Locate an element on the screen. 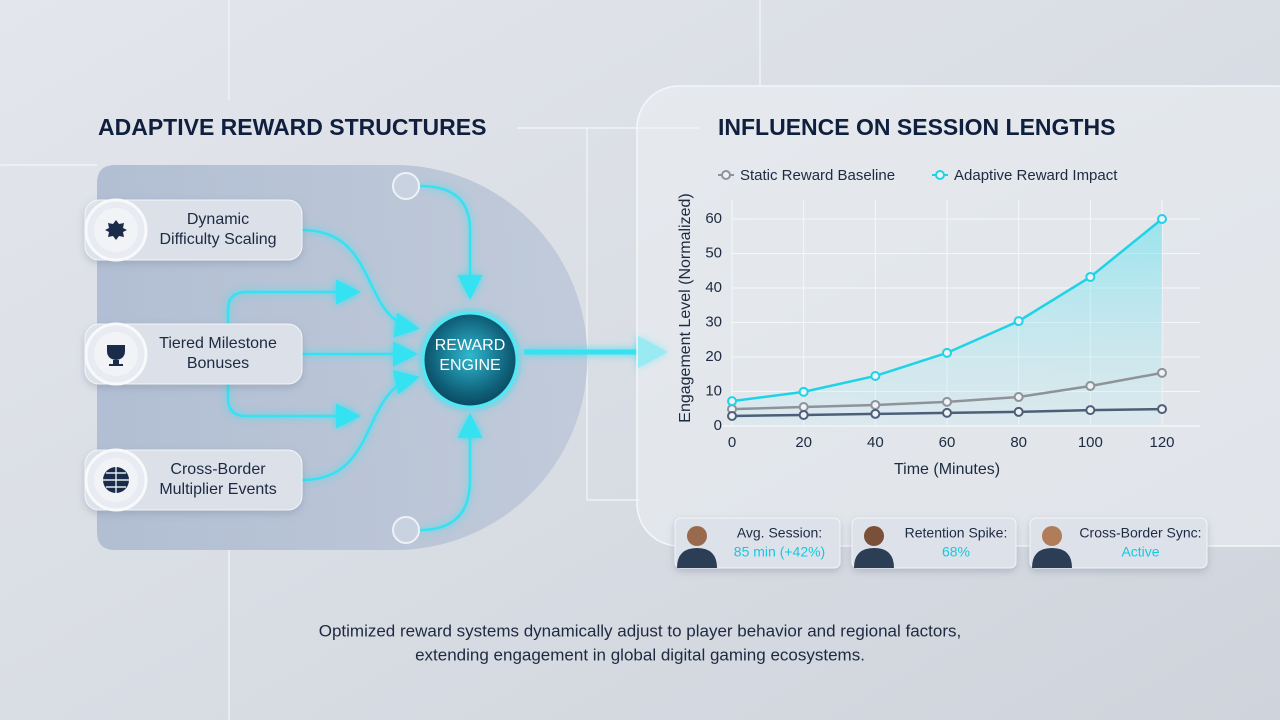 The height and width of the screenshot is (720, 1280). connectors is located at coordinates (354, 358).